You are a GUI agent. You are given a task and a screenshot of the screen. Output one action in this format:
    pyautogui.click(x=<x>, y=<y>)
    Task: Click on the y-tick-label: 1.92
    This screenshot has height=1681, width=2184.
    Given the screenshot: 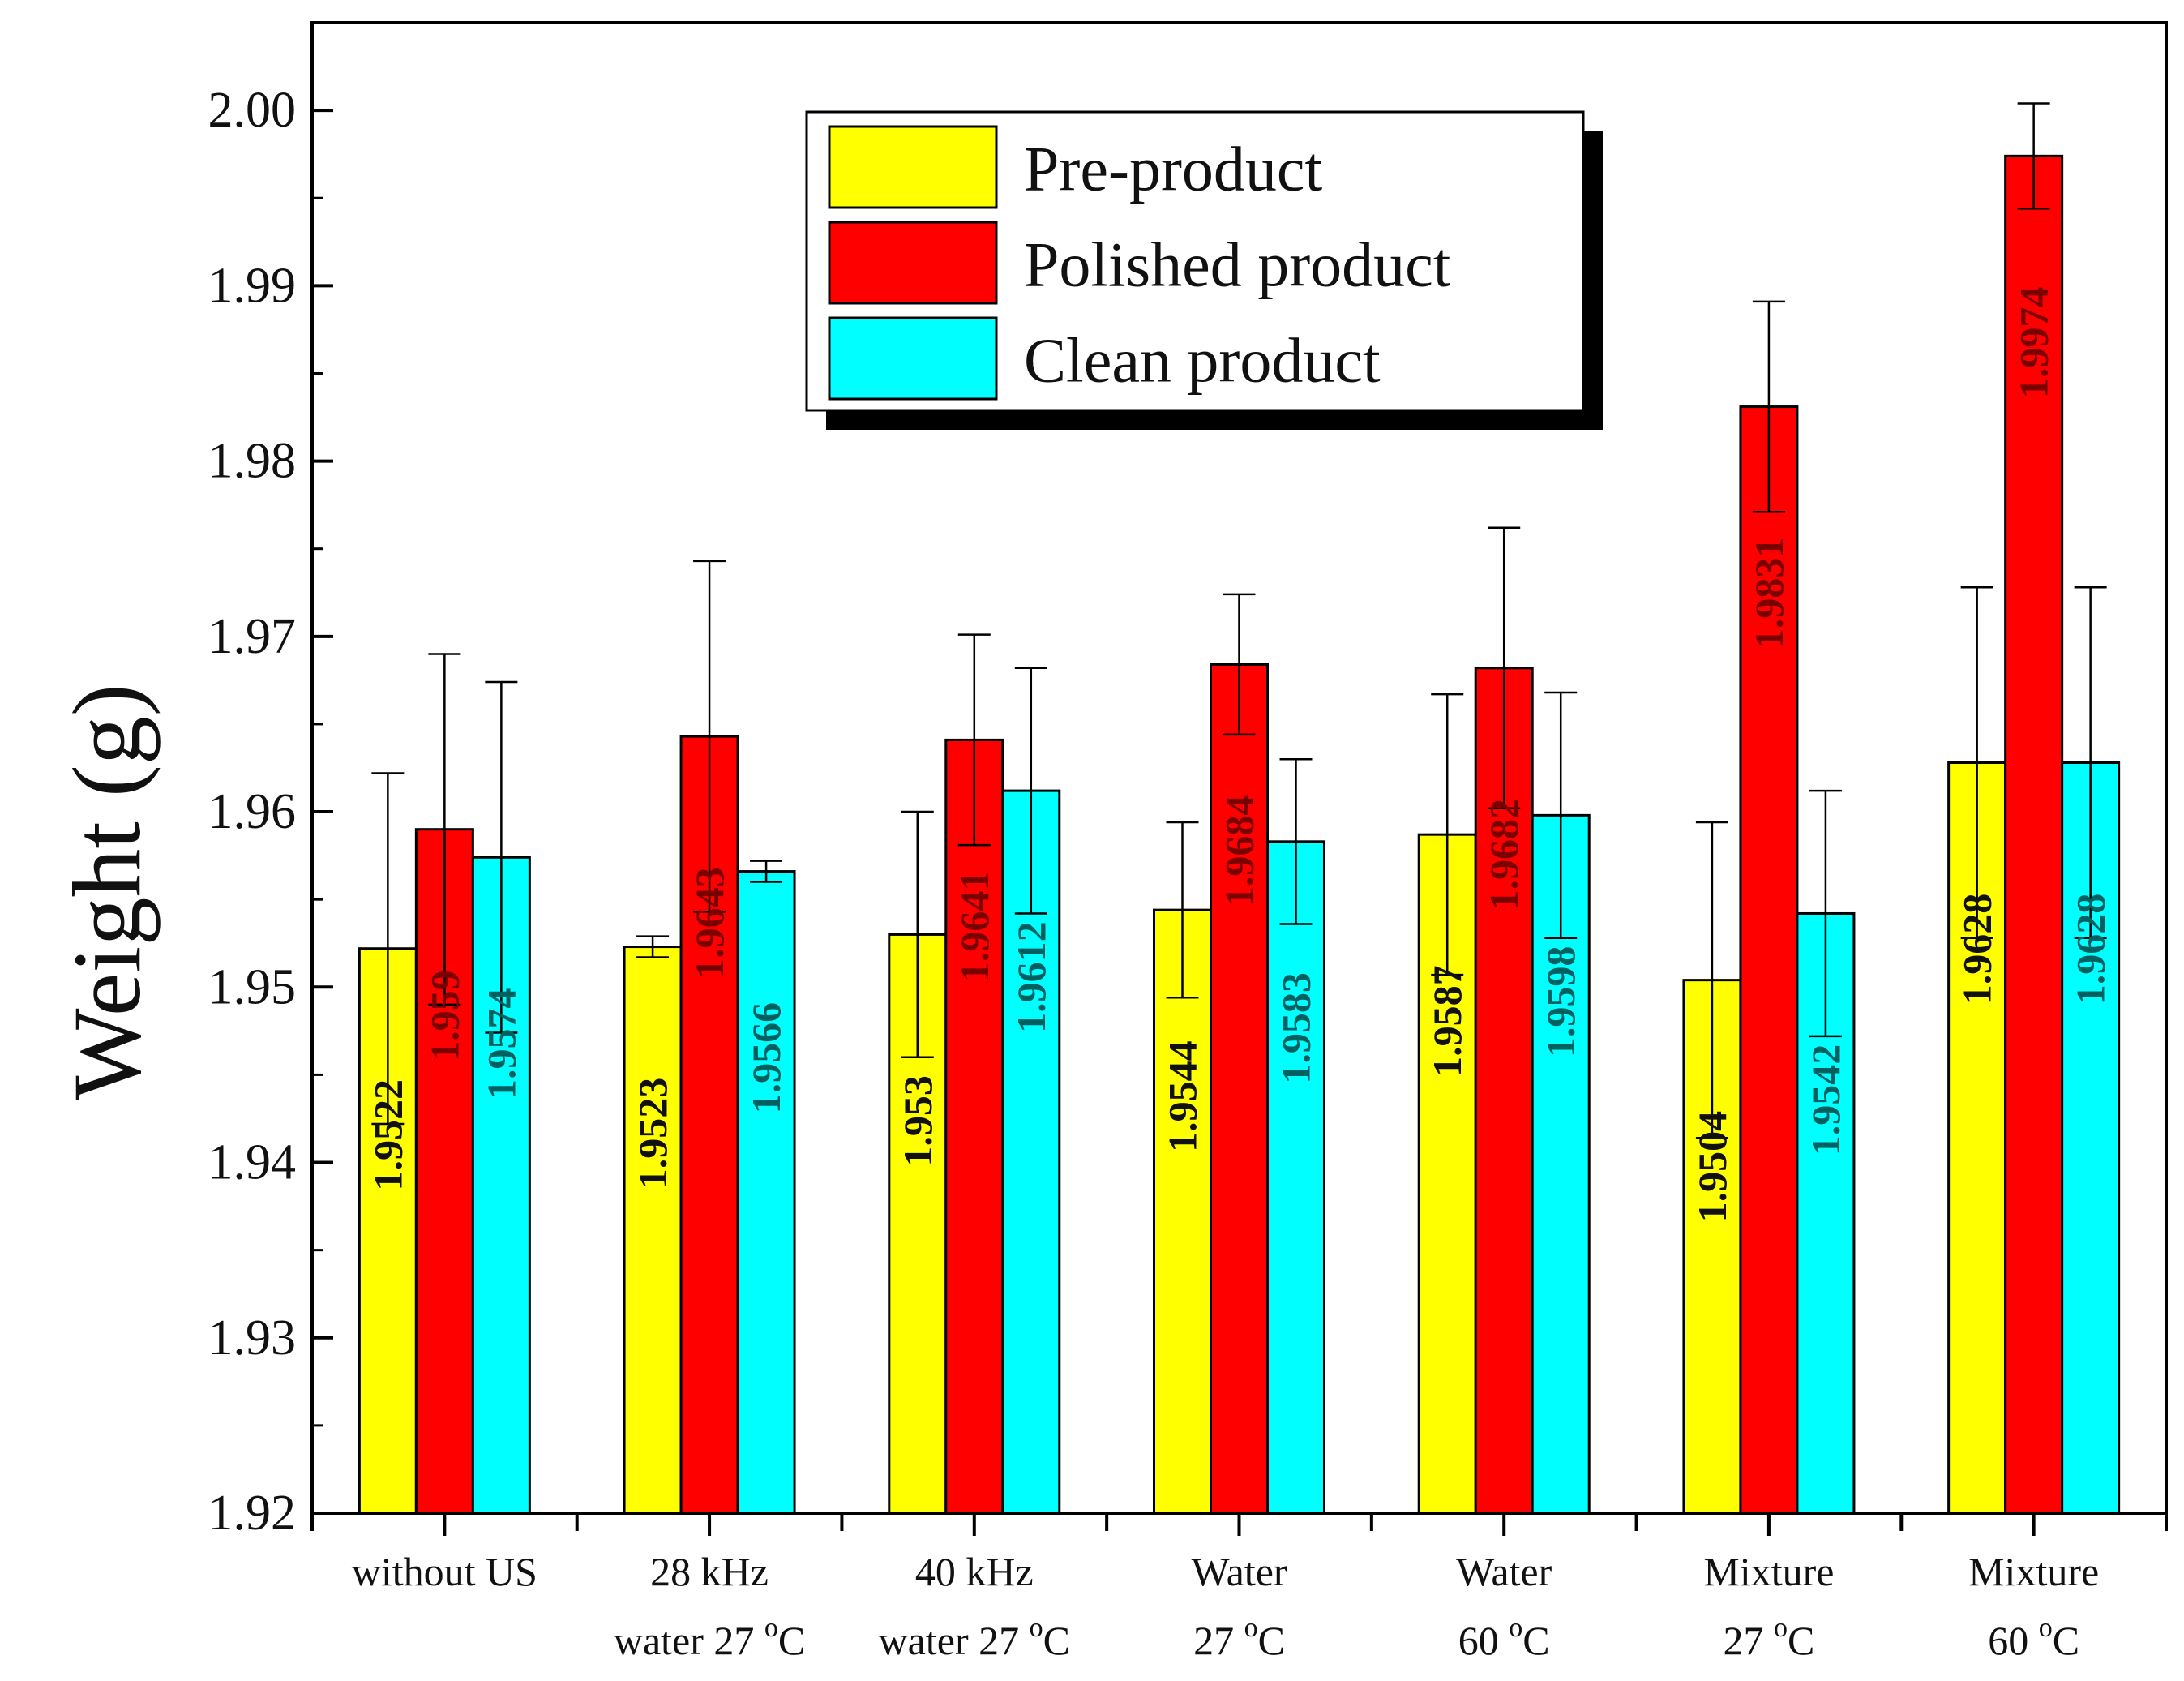 What is the action you would take?
    pyautogui.click(x=253, y=1514)
    